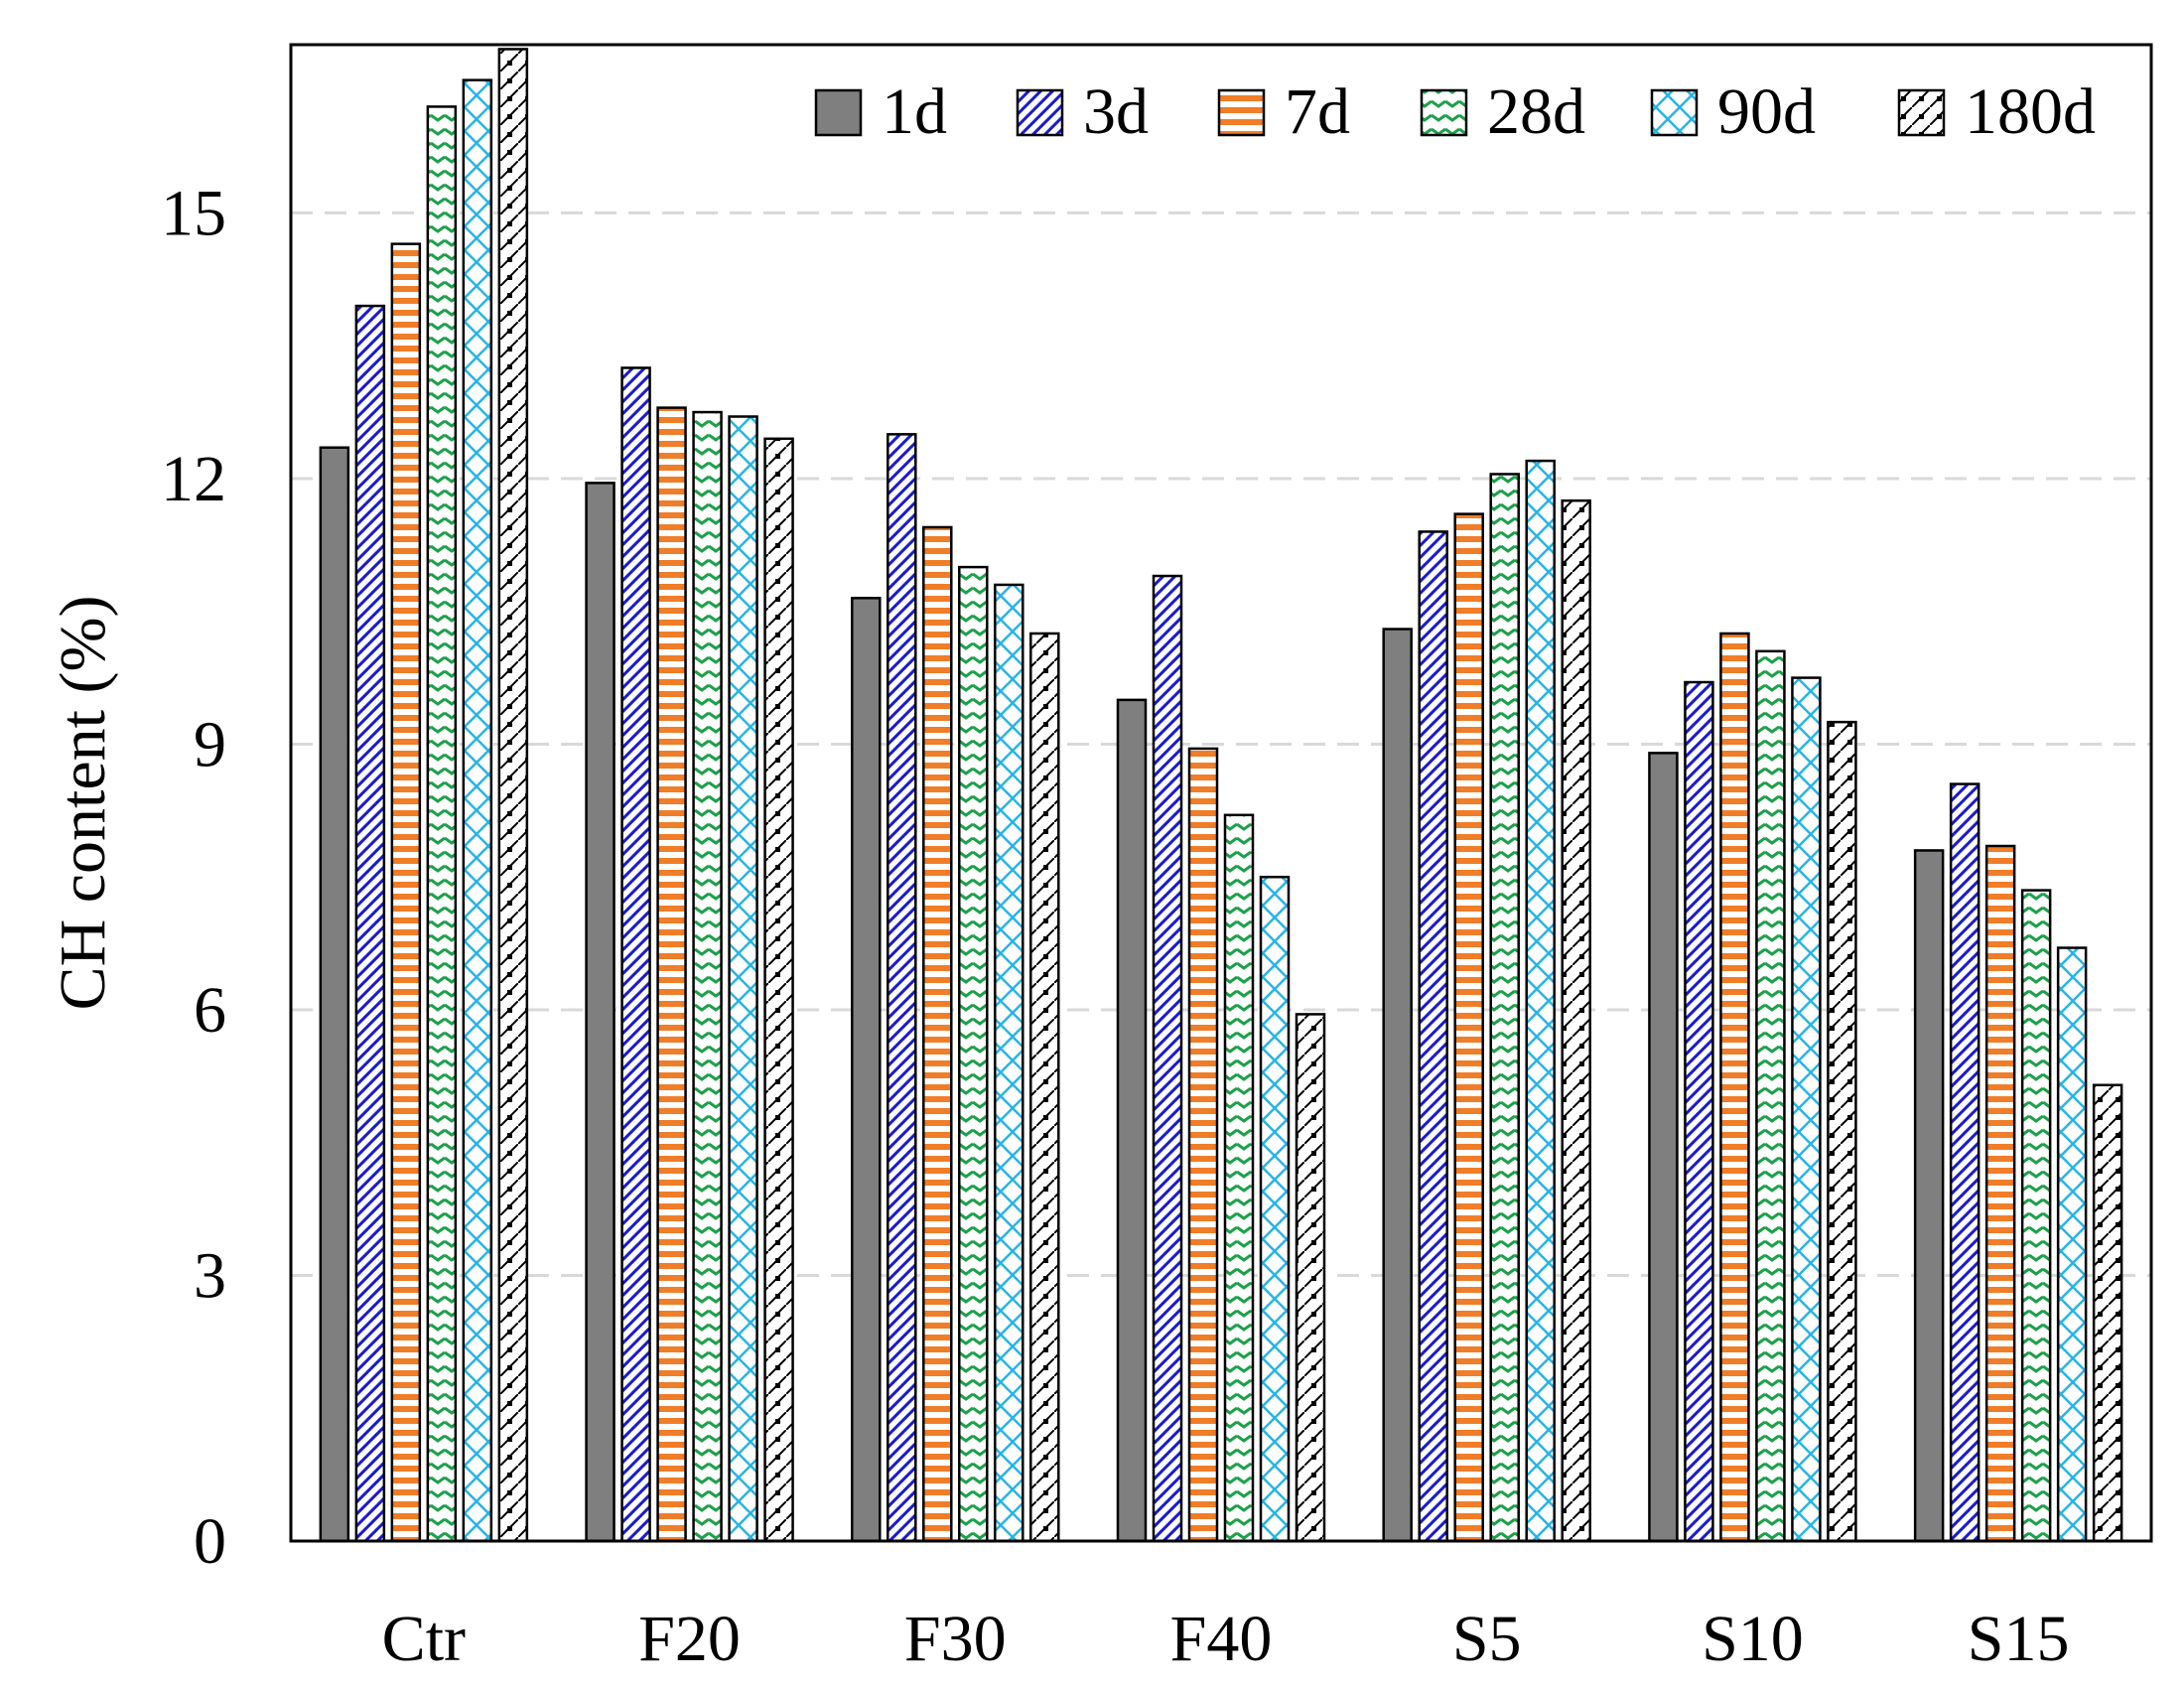 The image size is (2184, 1690). I want to click on bar-S15-90d, so click(2072, 1244).